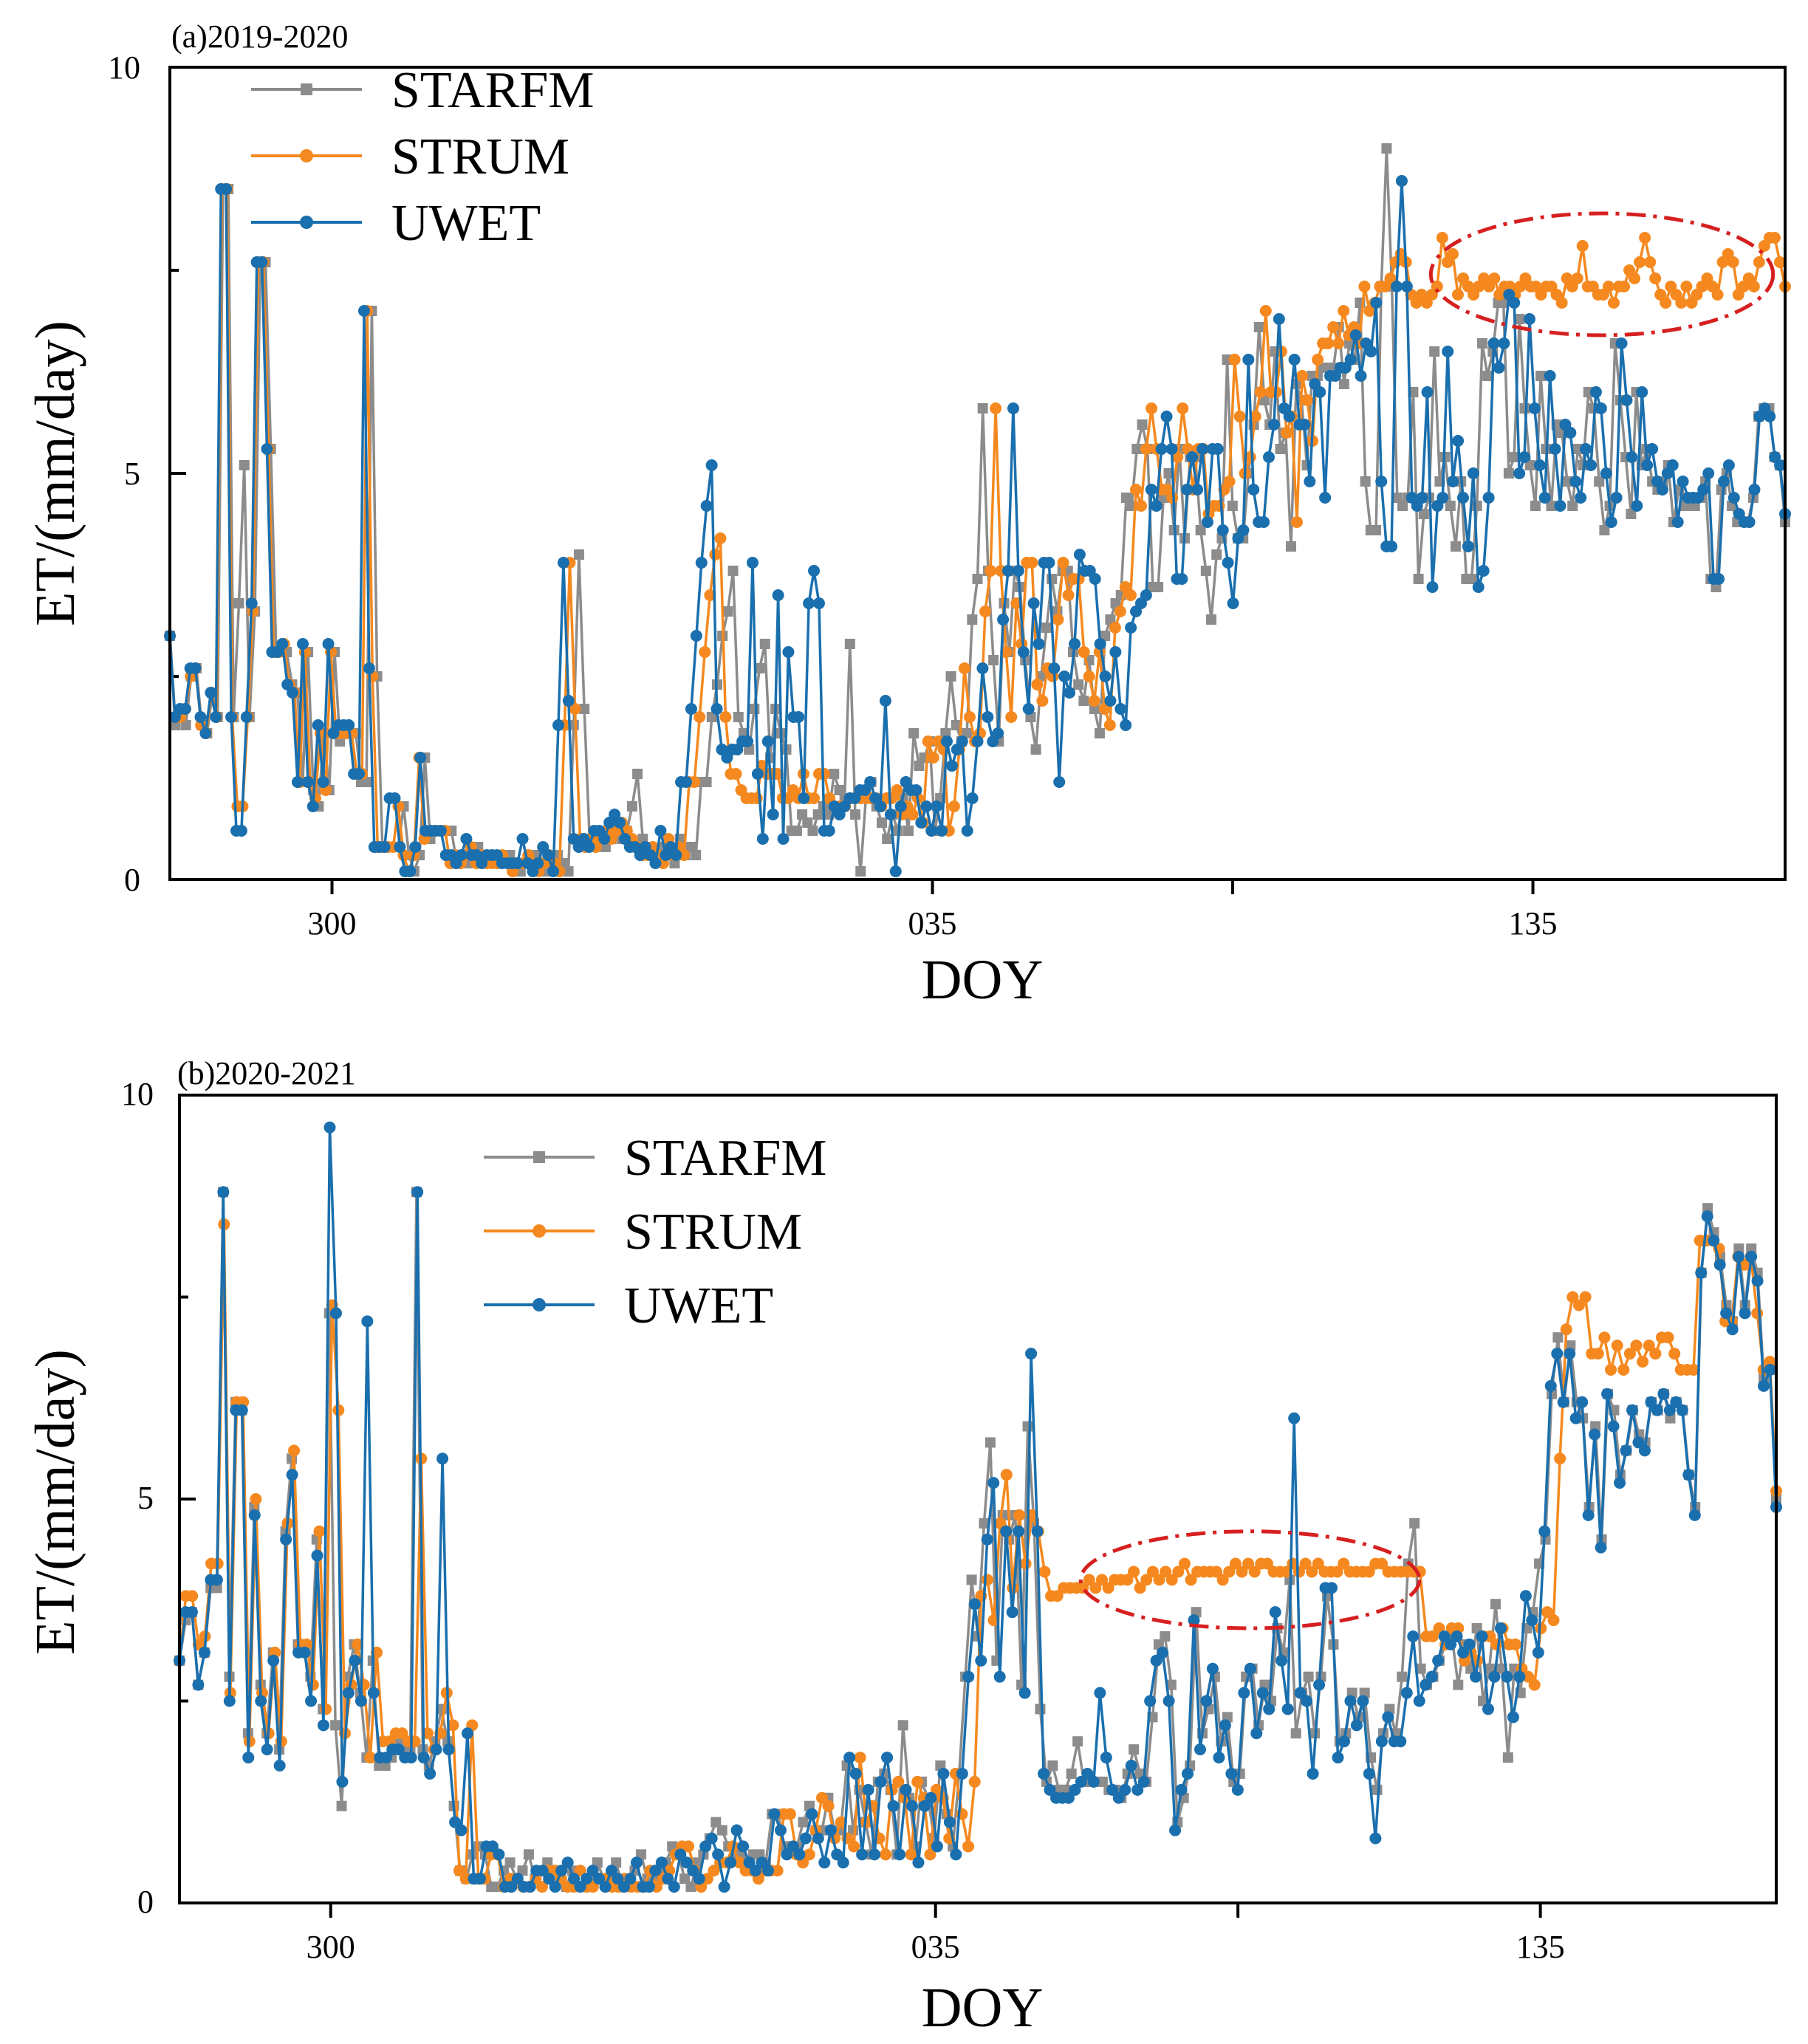  What do you see at coordinates (540, 1304) in the screenshot?
I see `panel-b-legend-marker-uwet` at bounding box center [540, 1304].